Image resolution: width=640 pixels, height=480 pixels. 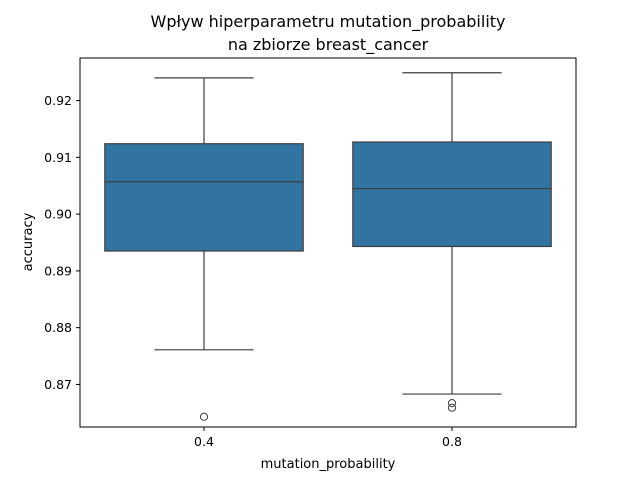 I want to click on y-tick-label: 0.90, so click(x=58, y=214).